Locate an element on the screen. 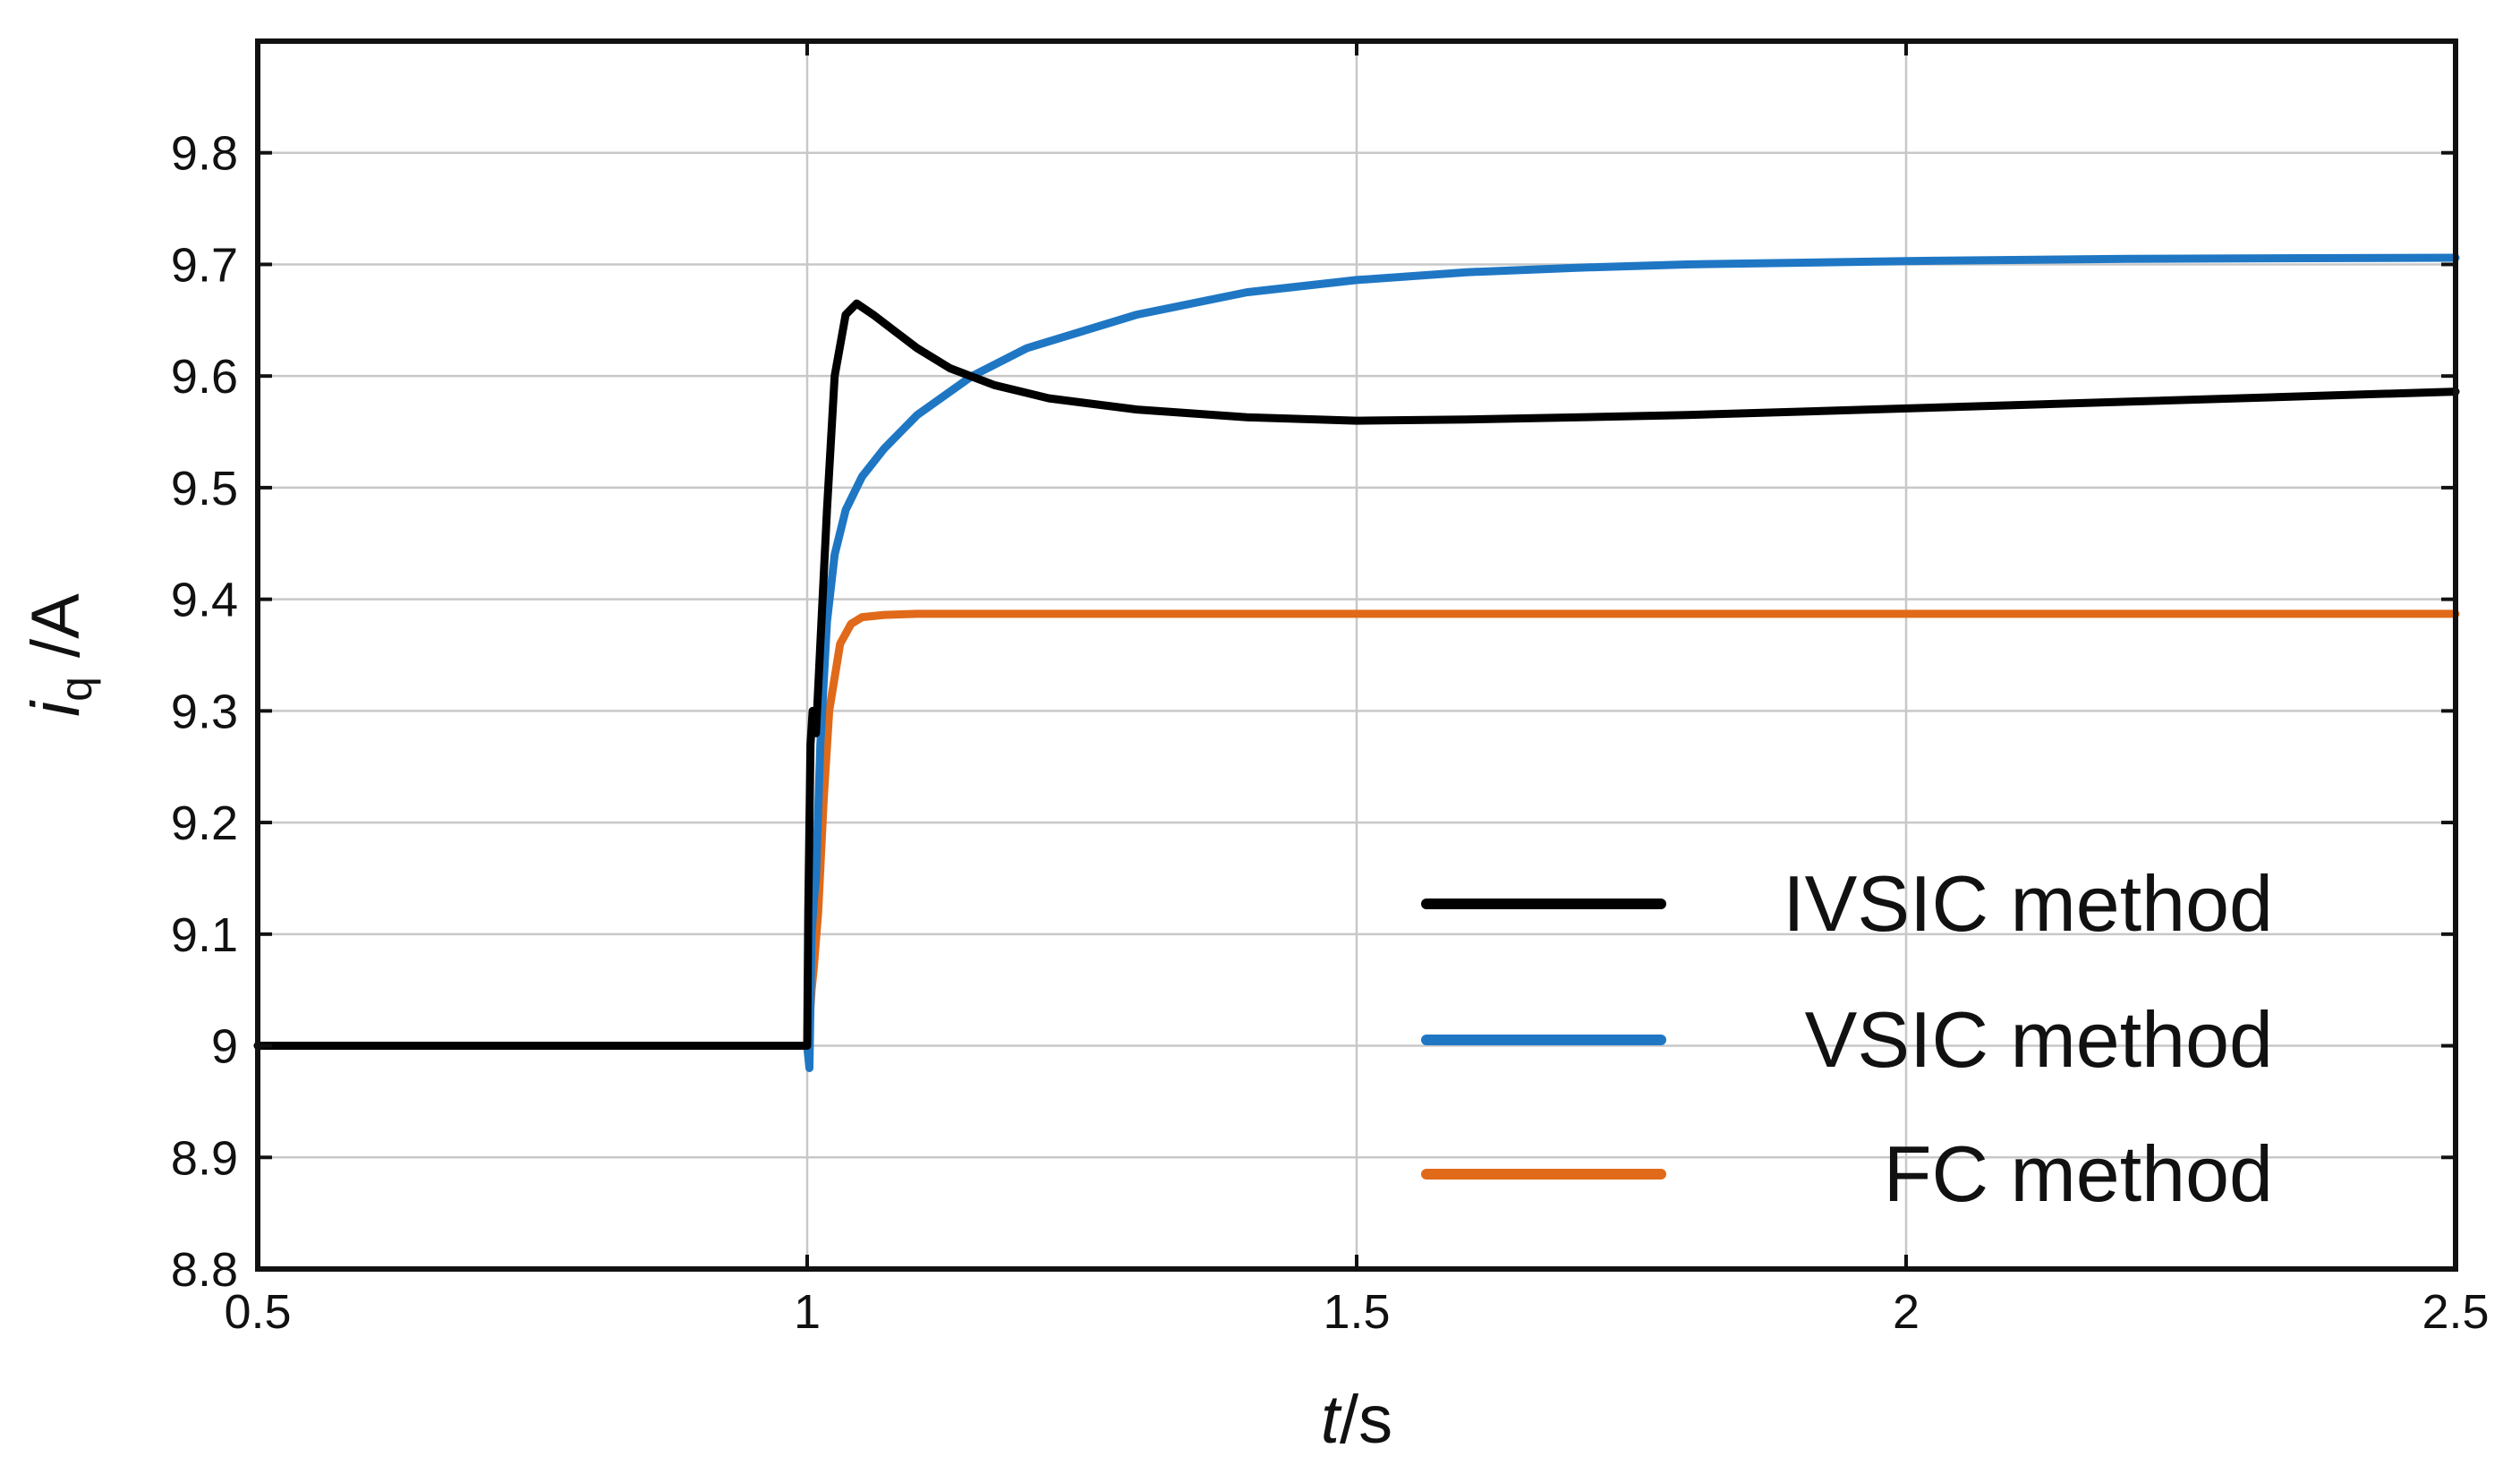 This screenshot has width=2520, height=1482. y-tick-label: 9.3 is located at coordinates (204, 711).